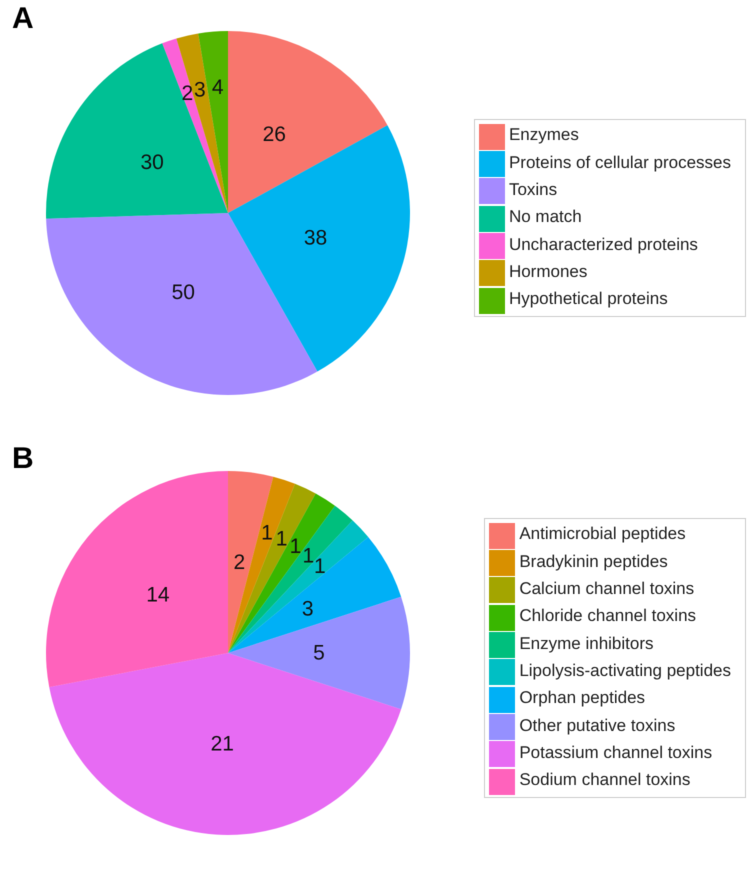 The width and height of the screenshot is (754, 874). I want to click on data-label: 4, so click(218, 87).